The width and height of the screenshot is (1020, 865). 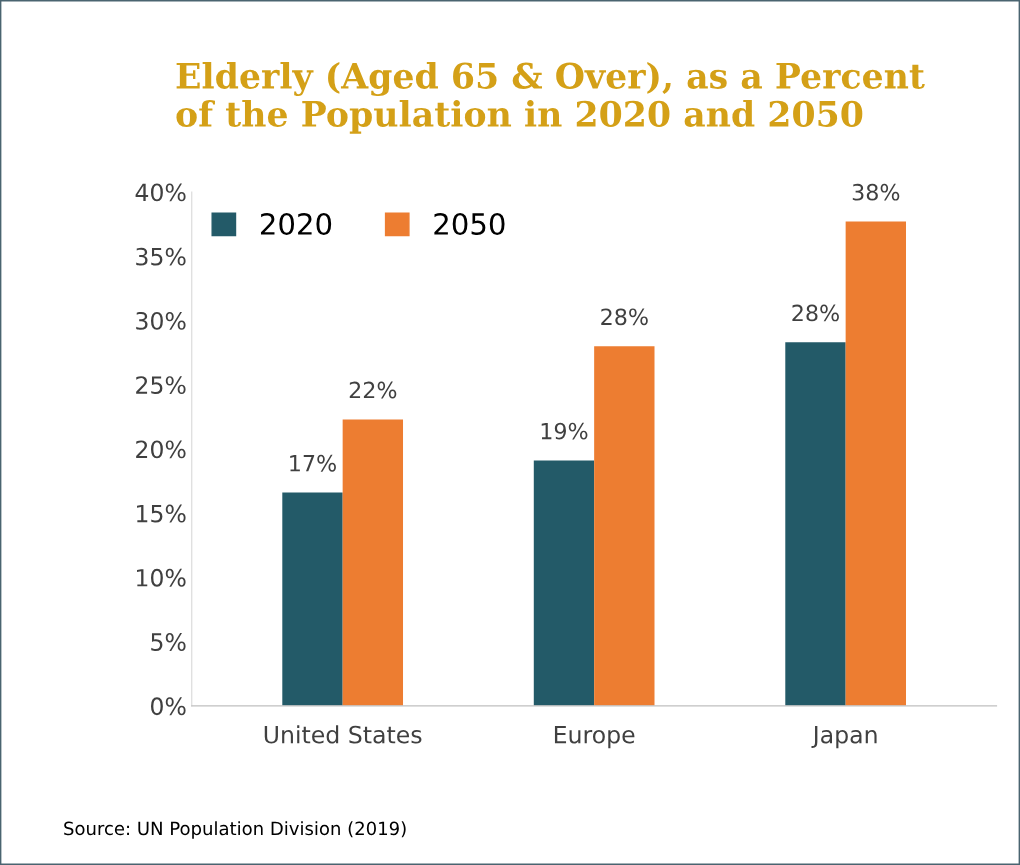 I want to click on legend-label: 2050, so click(x=469, y=224).